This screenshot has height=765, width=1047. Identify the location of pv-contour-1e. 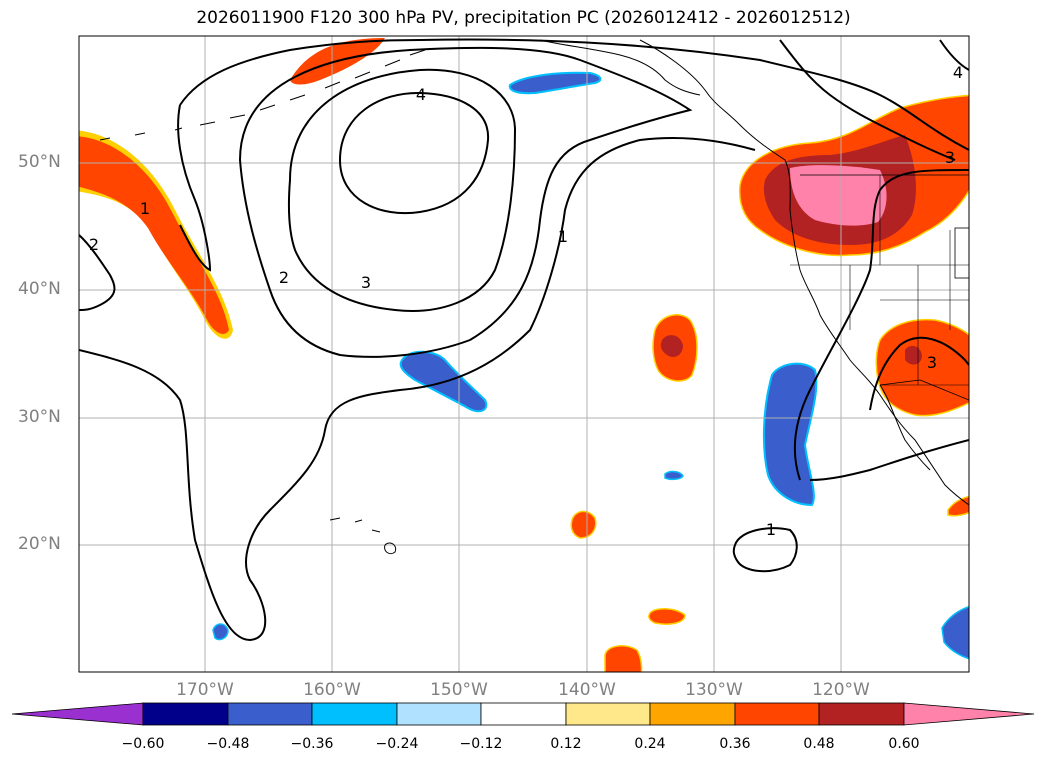
(889, 460).